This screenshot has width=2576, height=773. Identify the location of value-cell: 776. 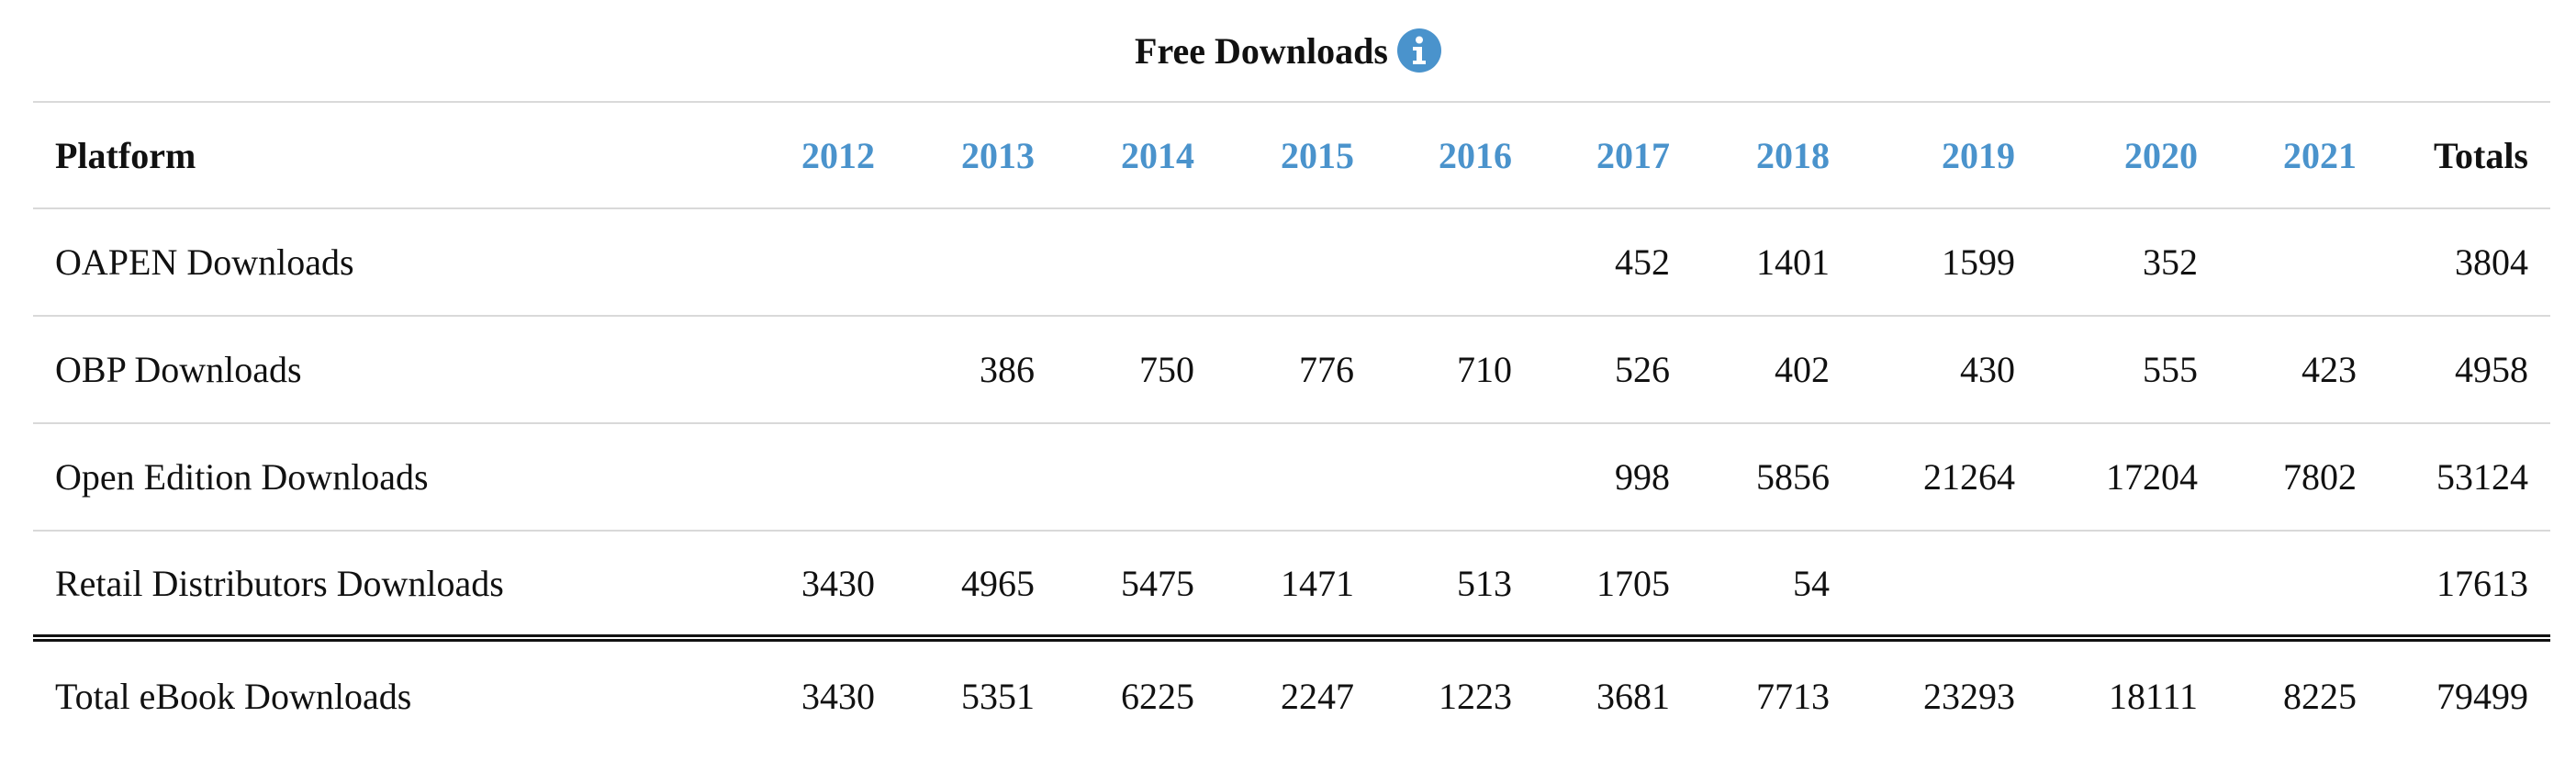
(1326, 369).